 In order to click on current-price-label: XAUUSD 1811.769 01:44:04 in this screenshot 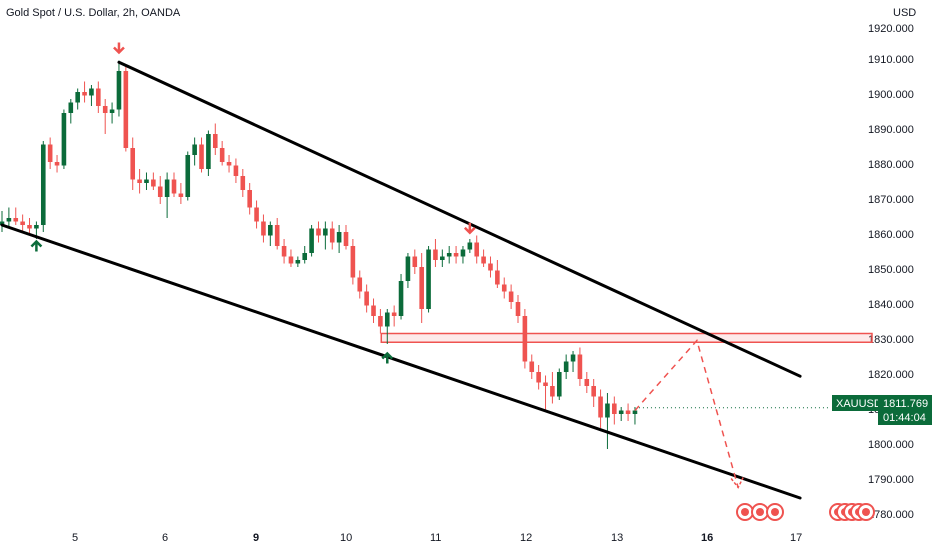, I will do `click(882, 410)`.